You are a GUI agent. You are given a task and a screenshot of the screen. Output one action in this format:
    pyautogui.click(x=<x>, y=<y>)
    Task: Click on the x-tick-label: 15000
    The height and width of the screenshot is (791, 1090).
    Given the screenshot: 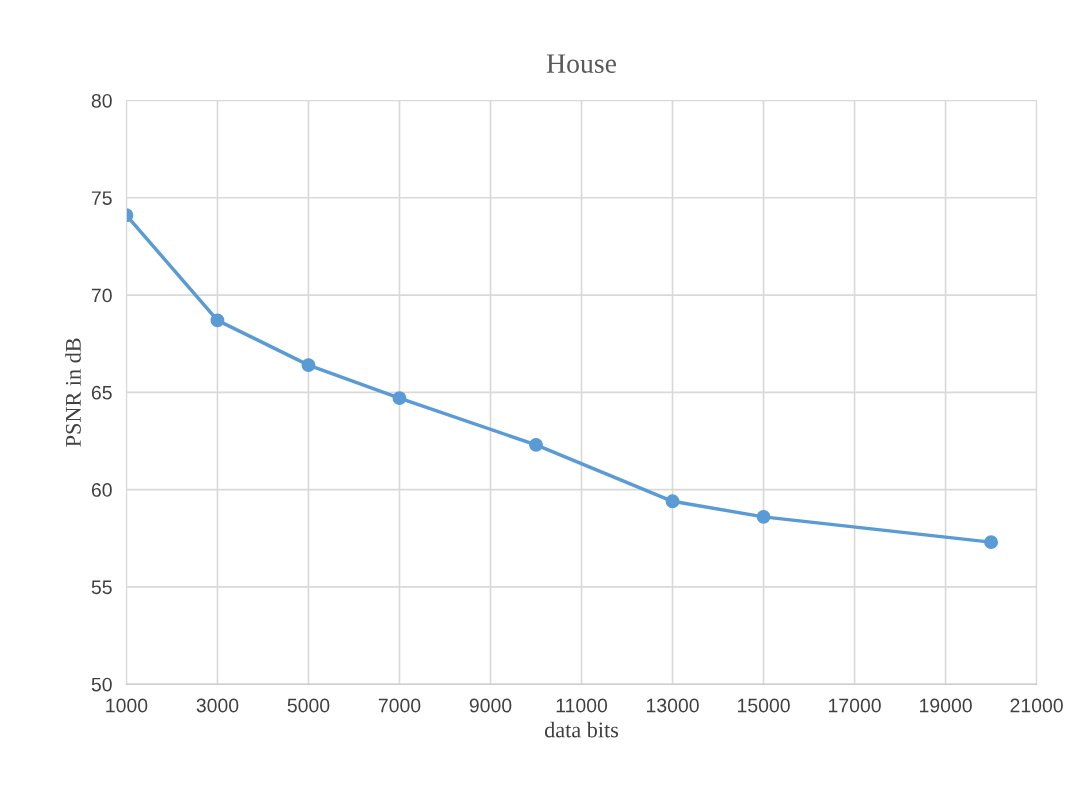 What is the action you would take?
    pyautogui.click(x=764, y=705)
    